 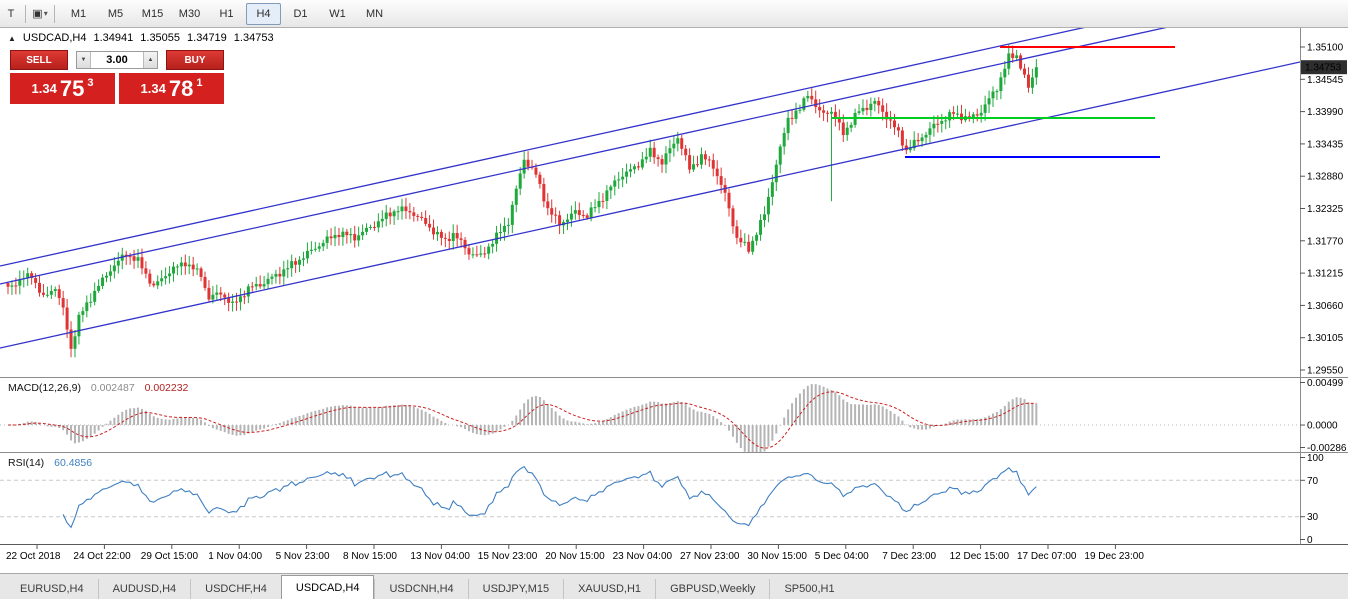 What do you see at coordinates (150, 60) in the screenshot?
I see `volume-up-button: ▲` at bounding box center [150, 60].